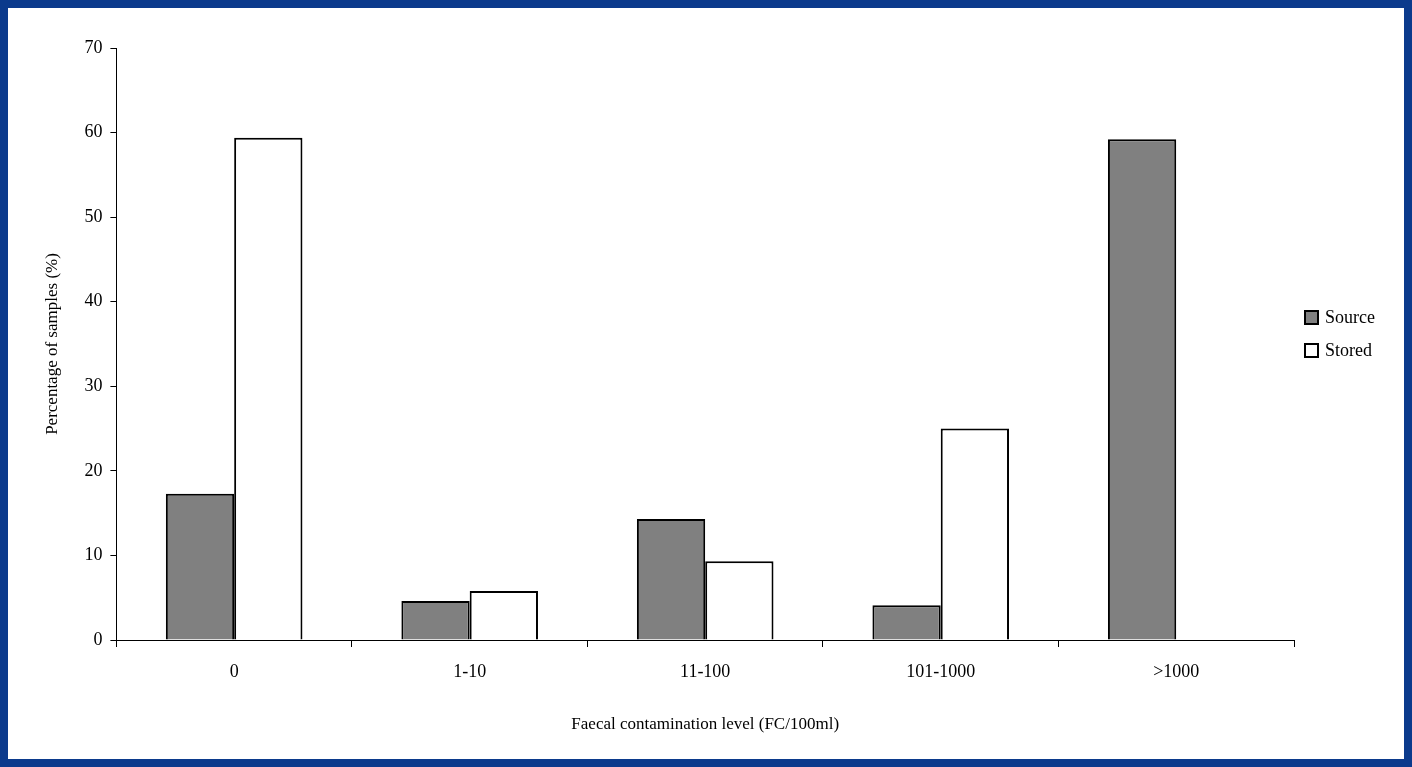 This screenshot has width=1412, height=767. Describe the element at coordinates (93, 469) in the screenshot. I see `y-tick-label: 20` at that location.